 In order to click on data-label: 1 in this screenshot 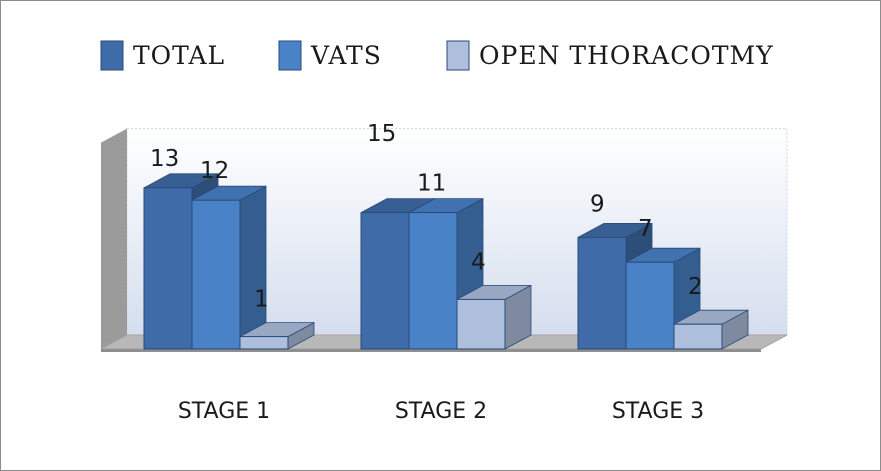, I will do `click(261, 300)`.